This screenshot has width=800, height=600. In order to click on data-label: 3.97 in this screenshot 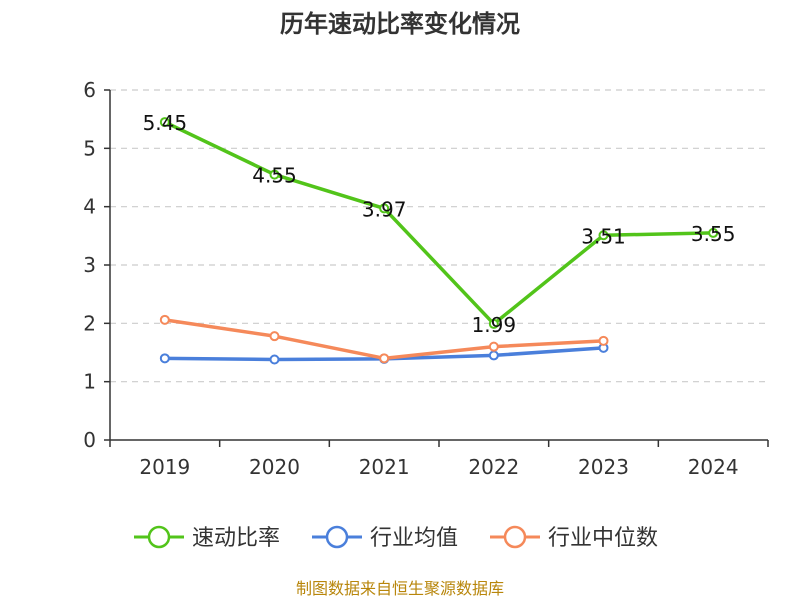, I will do `click(384, 209)`.